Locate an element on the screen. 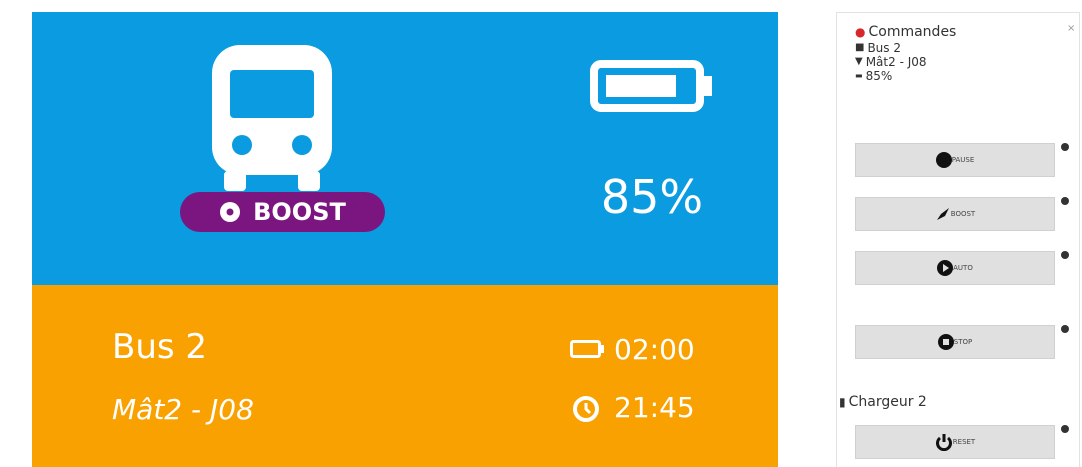  boost-icon is located at coordinates (230, 212).